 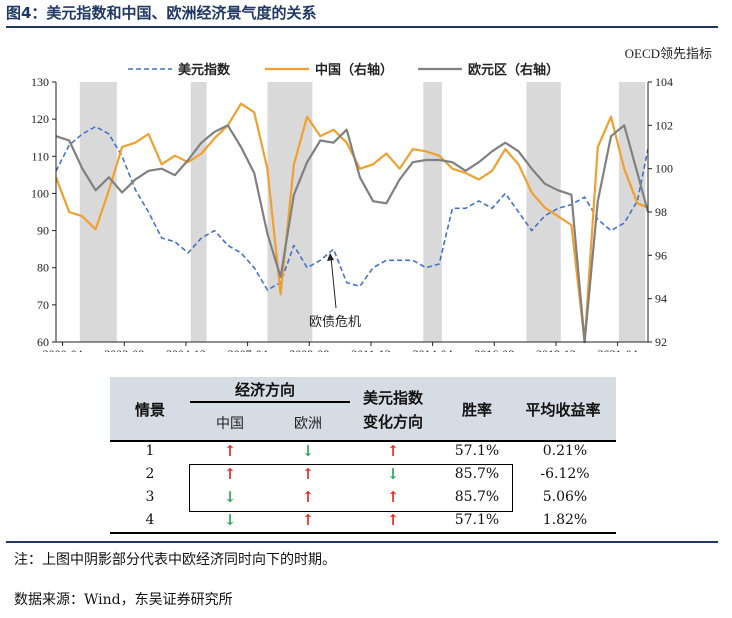 What do you see at coordinates (565, 520) in the screenshot?
I see `row-avg-return: 1.82%` at bounding box center [565, 520].